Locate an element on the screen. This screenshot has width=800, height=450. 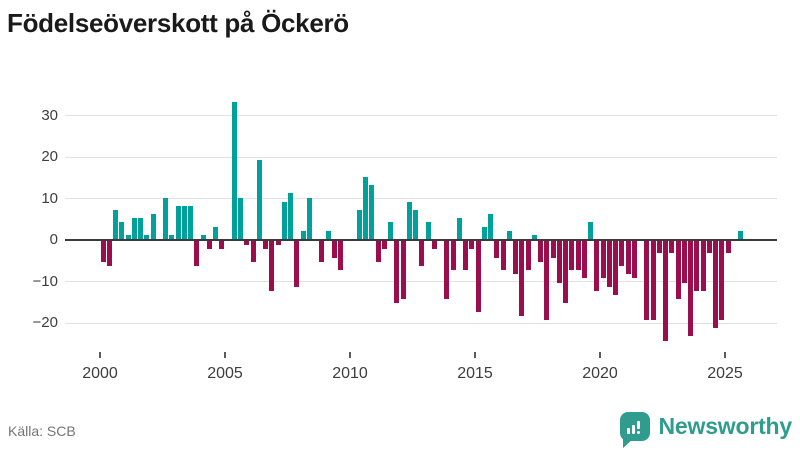
source-label: Källa: SCB is located at coordinates (42, 431).